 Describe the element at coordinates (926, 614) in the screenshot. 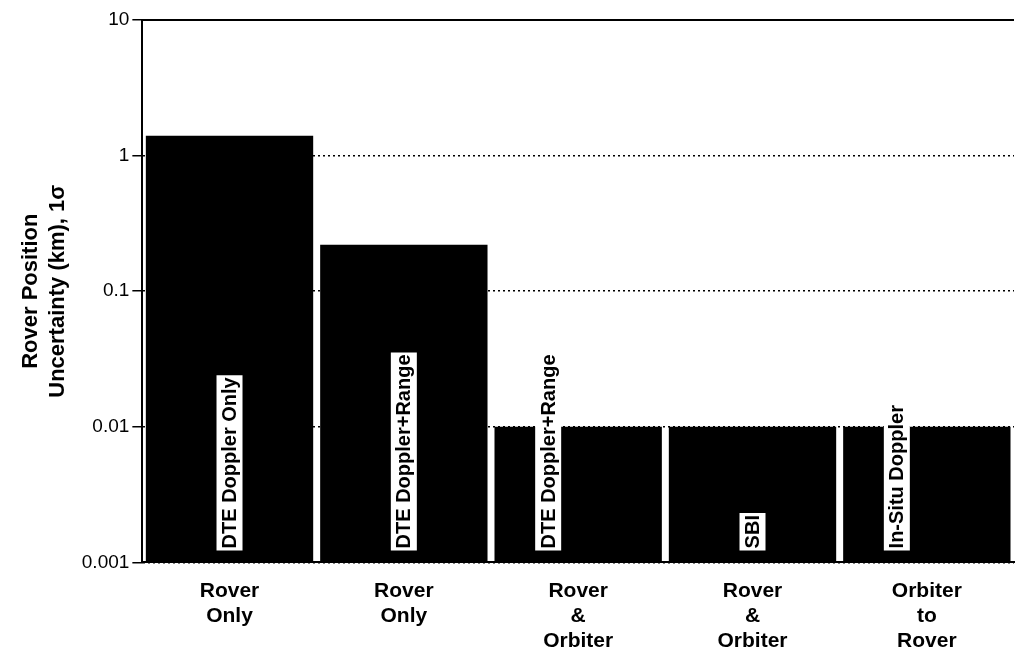

I see `x-tick-label: Orbiter to Rover` at that location.